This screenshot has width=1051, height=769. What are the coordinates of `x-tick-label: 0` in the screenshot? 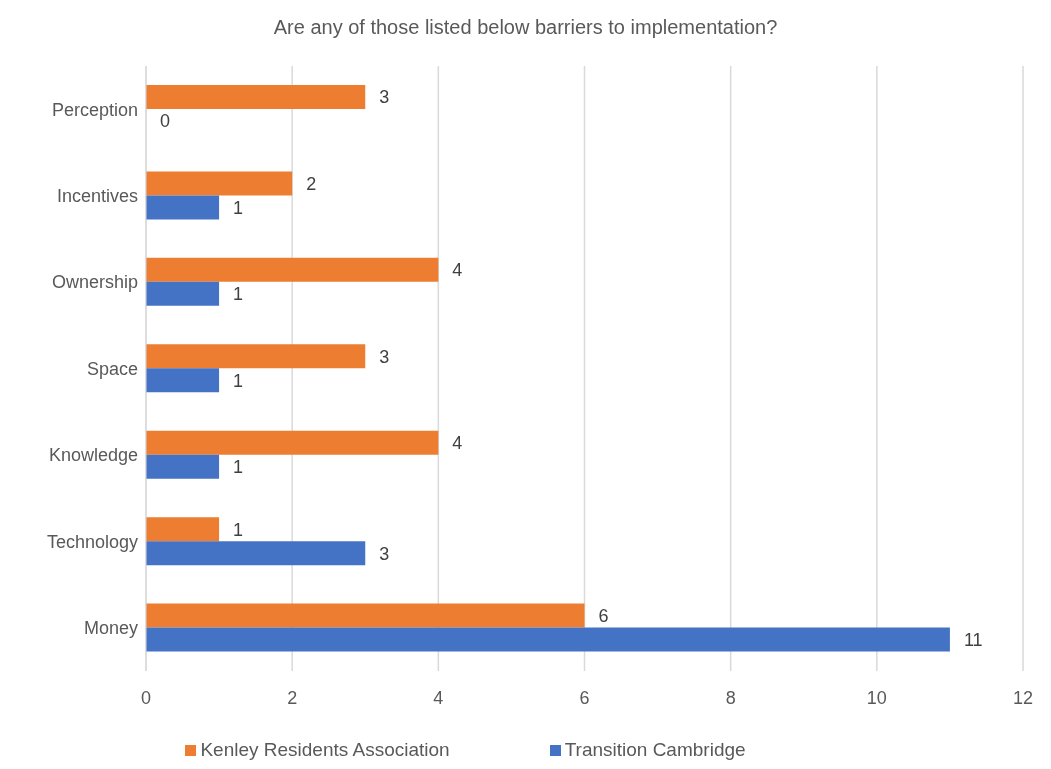 It's located at (146, 697).